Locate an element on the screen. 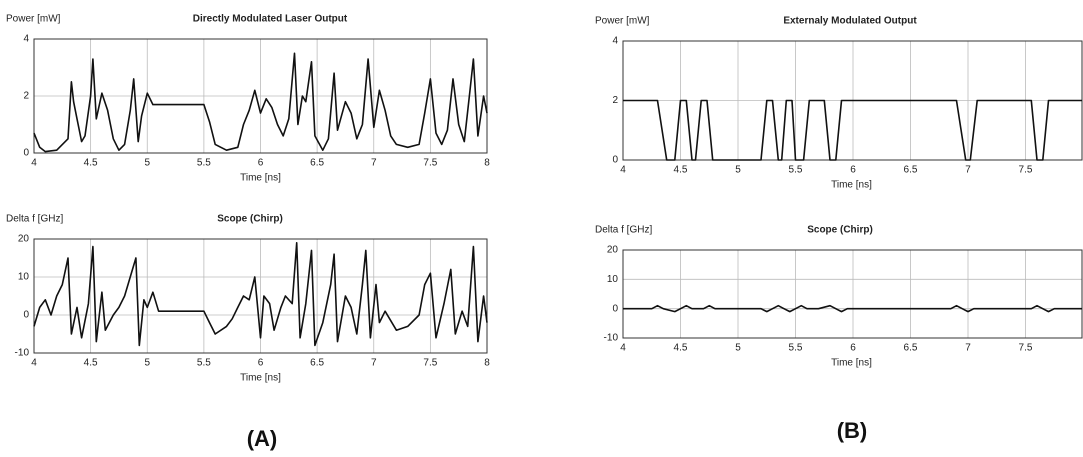 Image resolution: width=1083 pixels, height=457 pixels. panel-label: (A) is located at coordinates (262, 438).